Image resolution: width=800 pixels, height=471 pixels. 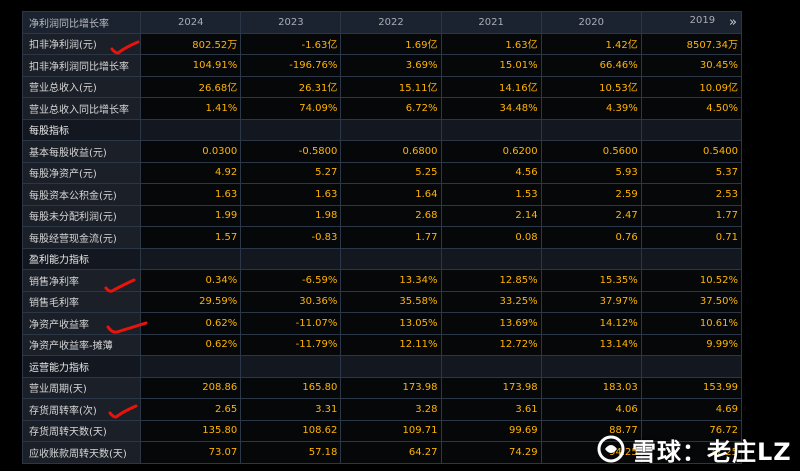 I want to click on row-label: 销售净利率, so click(x=81, y=280).